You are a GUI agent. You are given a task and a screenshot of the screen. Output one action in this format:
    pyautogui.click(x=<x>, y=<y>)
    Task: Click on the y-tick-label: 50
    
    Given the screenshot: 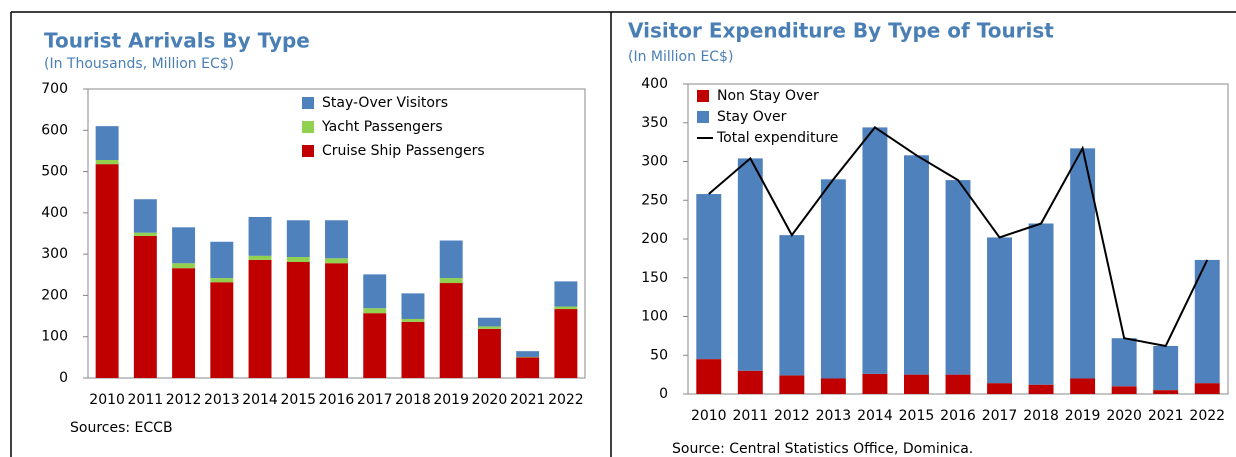 What is the action you would take?
    pyautogui.click(x=659, y=355)
    